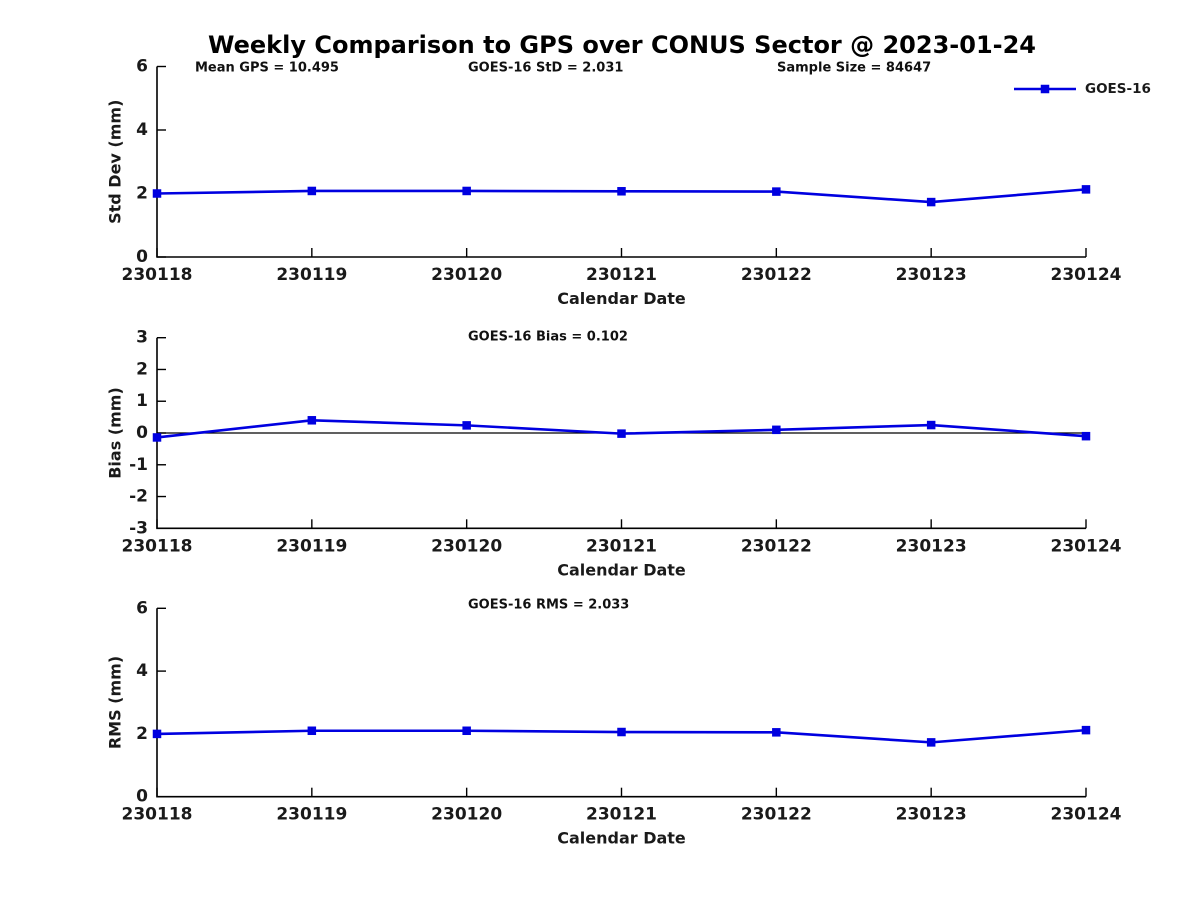  What do you see at coordinates (138, 497) in the screenshot?
I see `y-tick-label: -2` at bounding box center [138, 497].